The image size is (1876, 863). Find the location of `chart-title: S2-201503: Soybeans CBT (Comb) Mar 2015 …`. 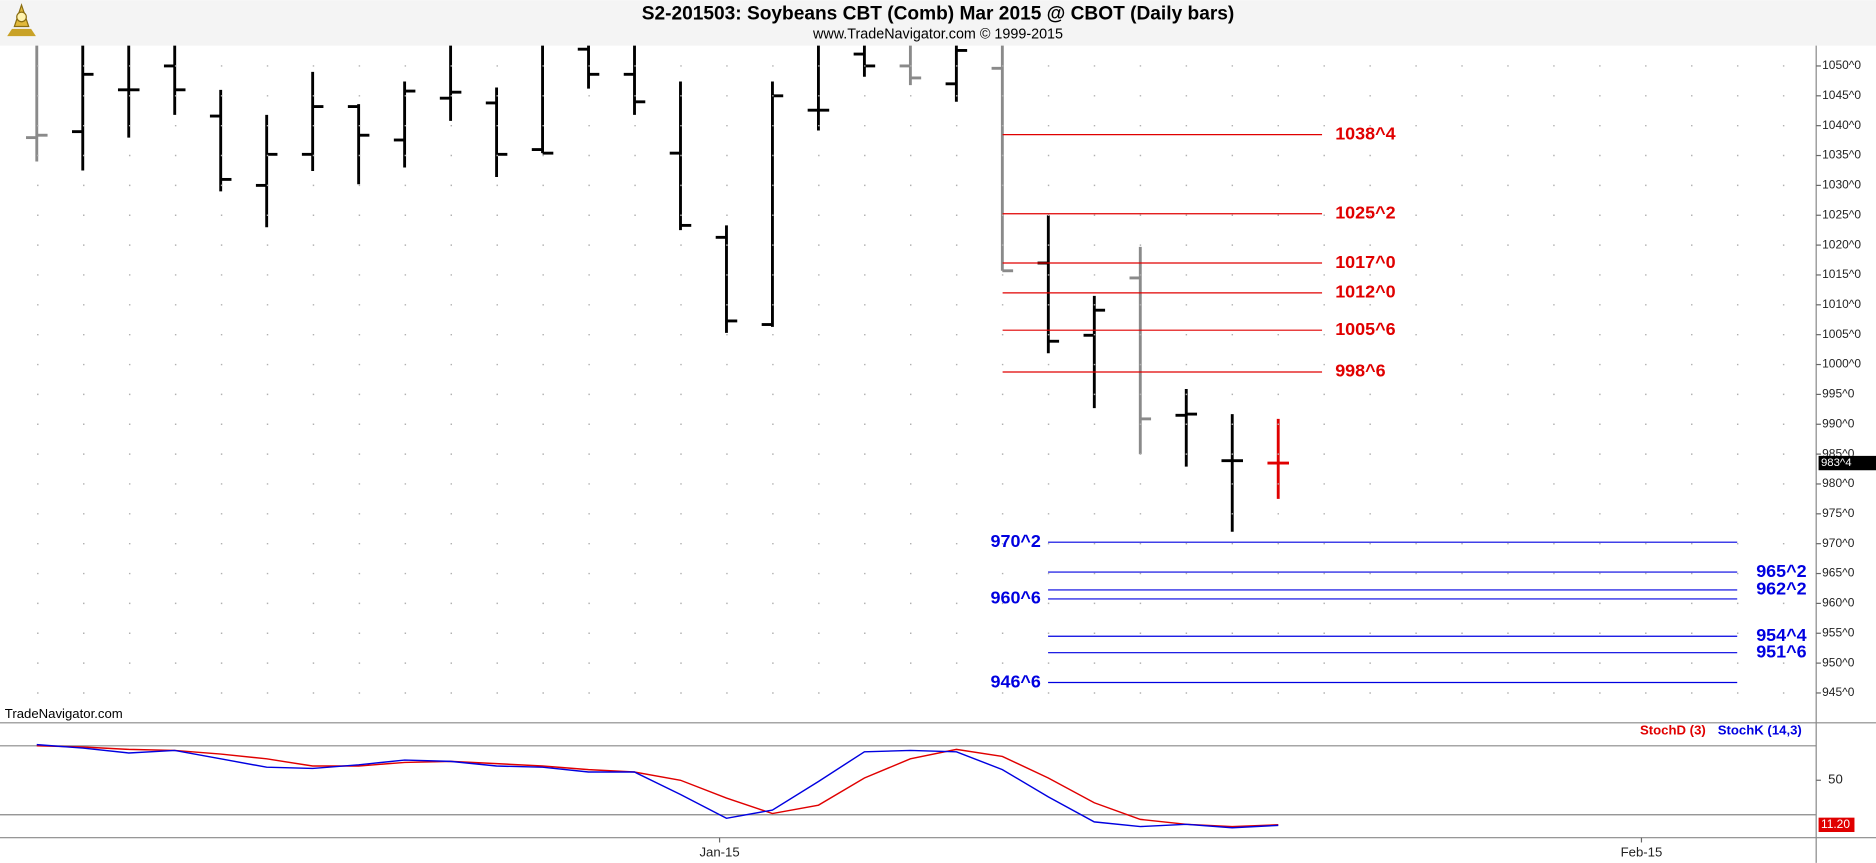

chart-title: S2-201503: Soybeans CBT (Comb) Mar 2015 … is located at coordinates (938, 14).